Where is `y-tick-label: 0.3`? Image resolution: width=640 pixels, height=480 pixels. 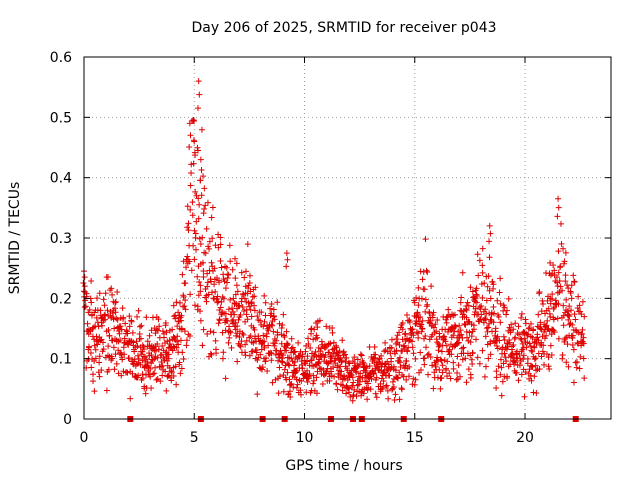
y-tick-label: 0.3 is located at coordinates (61, 239).